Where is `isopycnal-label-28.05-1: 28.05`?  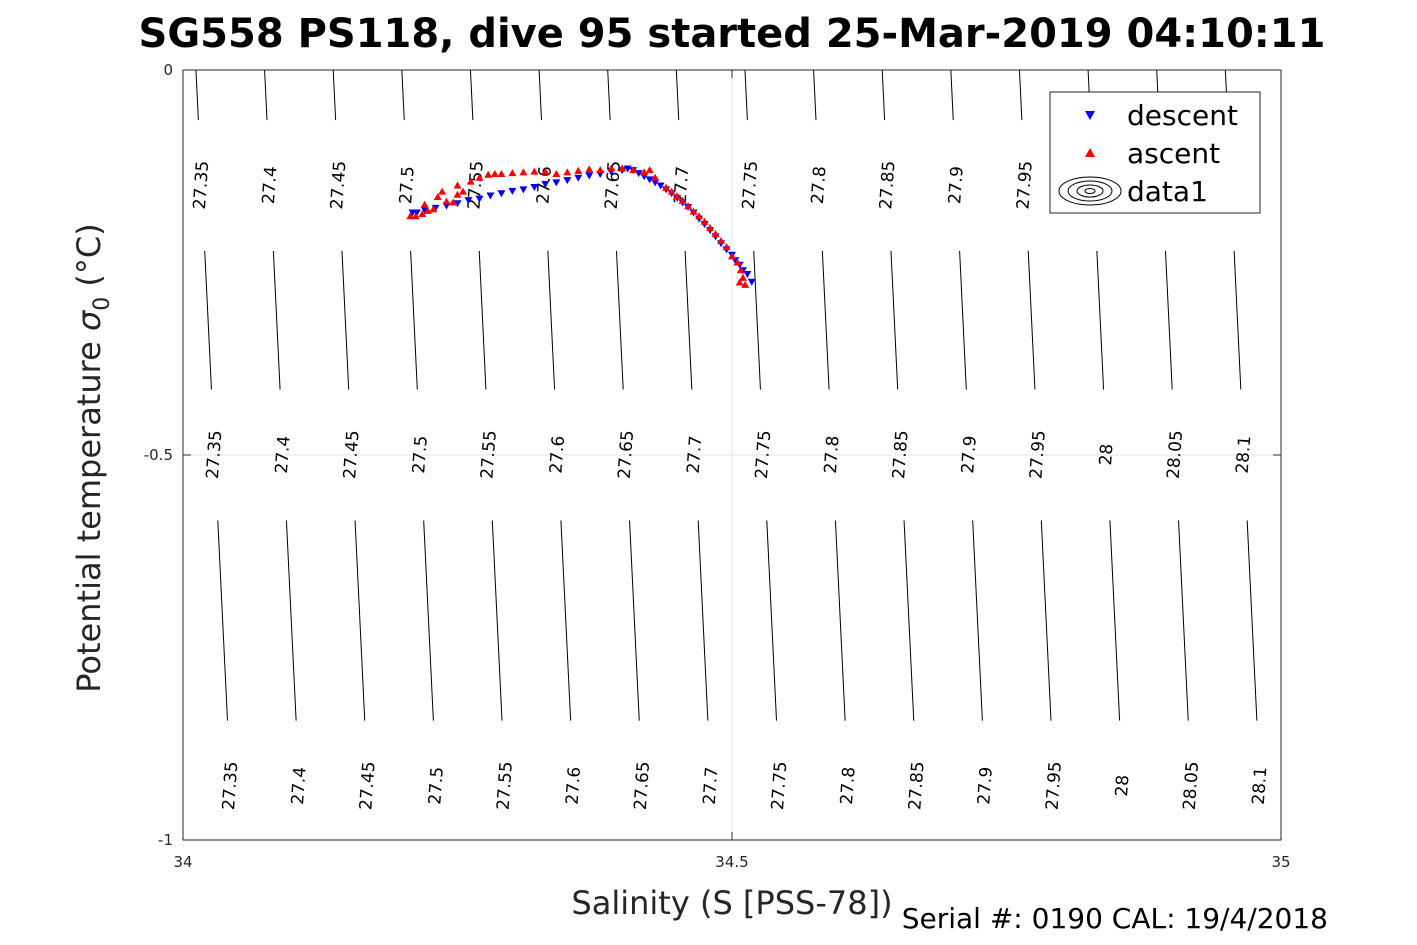 isopycnal-label-28.05-1: 28.05 is located at coordinates (1175, 455).